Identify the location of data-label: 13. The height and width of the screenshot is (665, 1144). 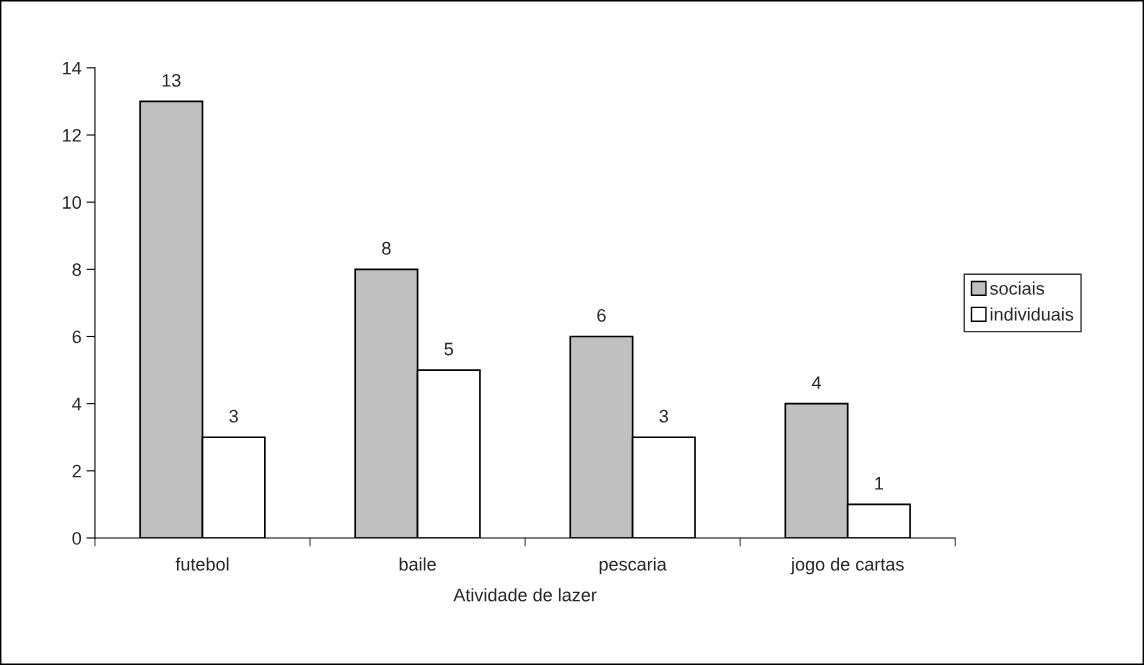
(171, 80).